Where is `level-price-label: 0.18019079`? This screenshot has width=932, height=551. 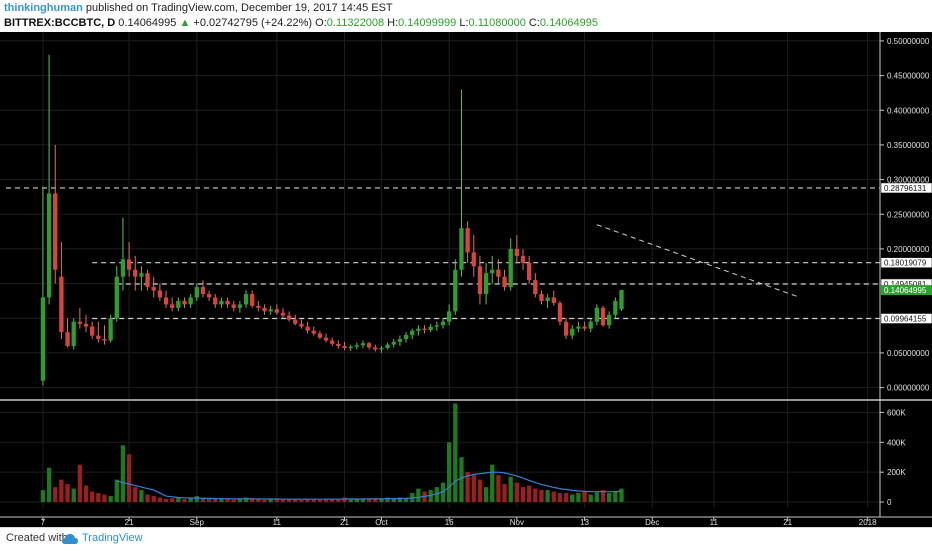
level-price-label: 0.18019079 is located at coordinates (905, 263).